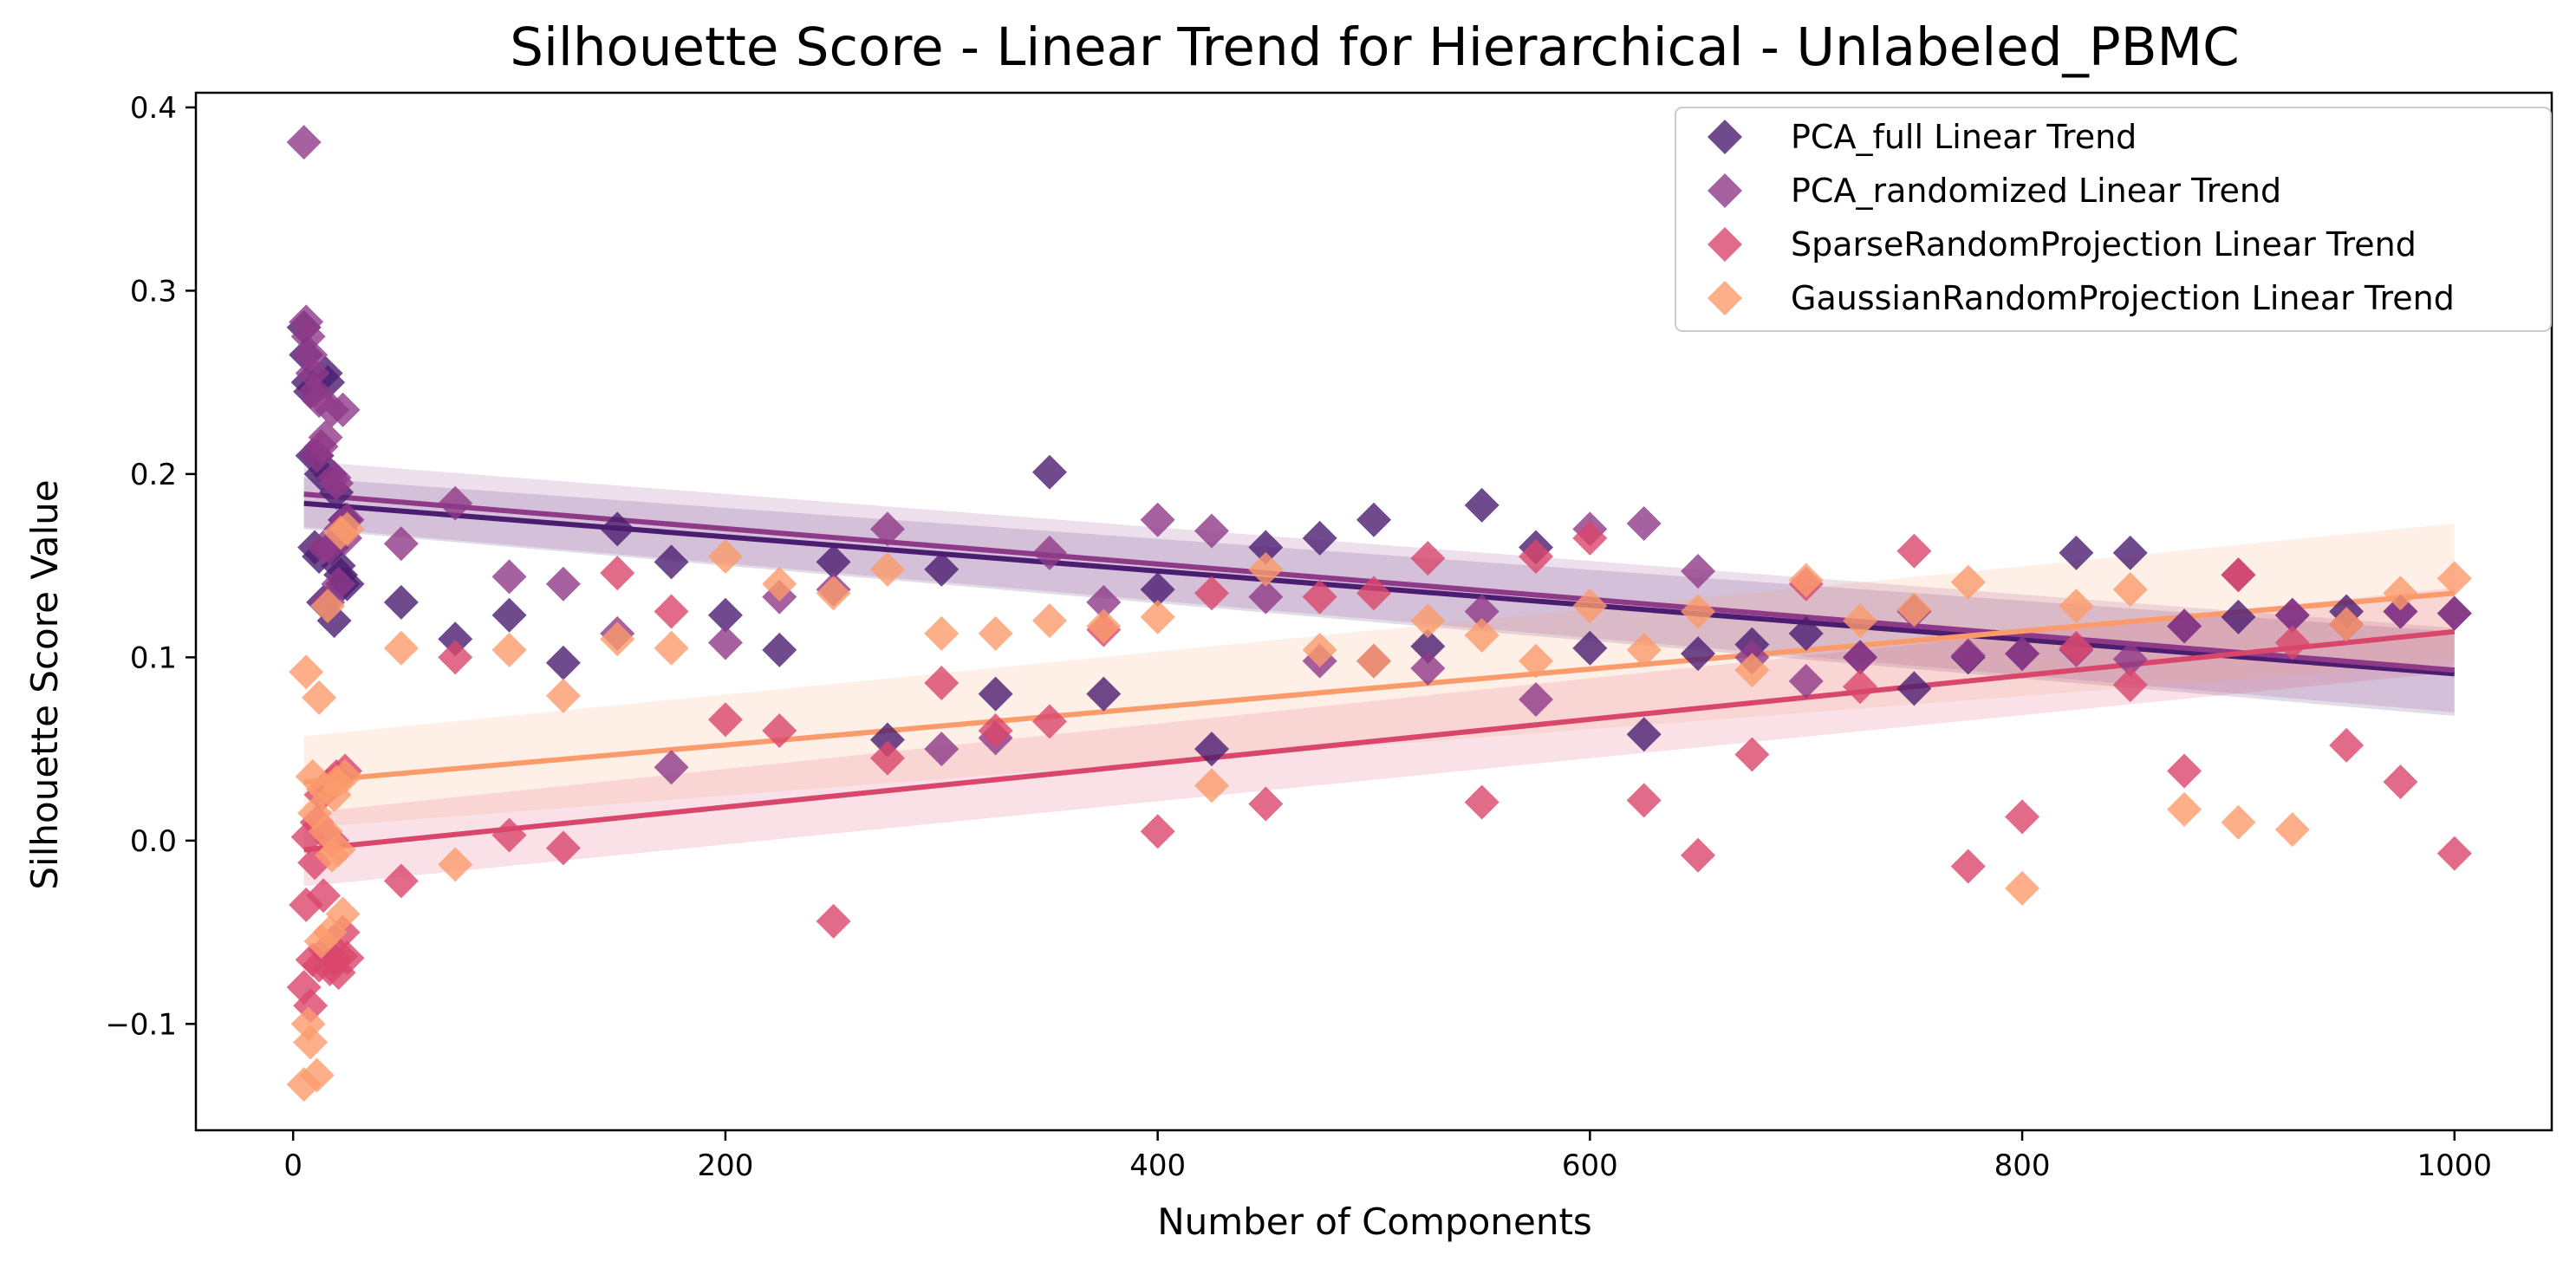  I want to click on y-axis-ticks: −0.1 0.0 0.1 0.2 0.3 0.4, so click(150, 566).